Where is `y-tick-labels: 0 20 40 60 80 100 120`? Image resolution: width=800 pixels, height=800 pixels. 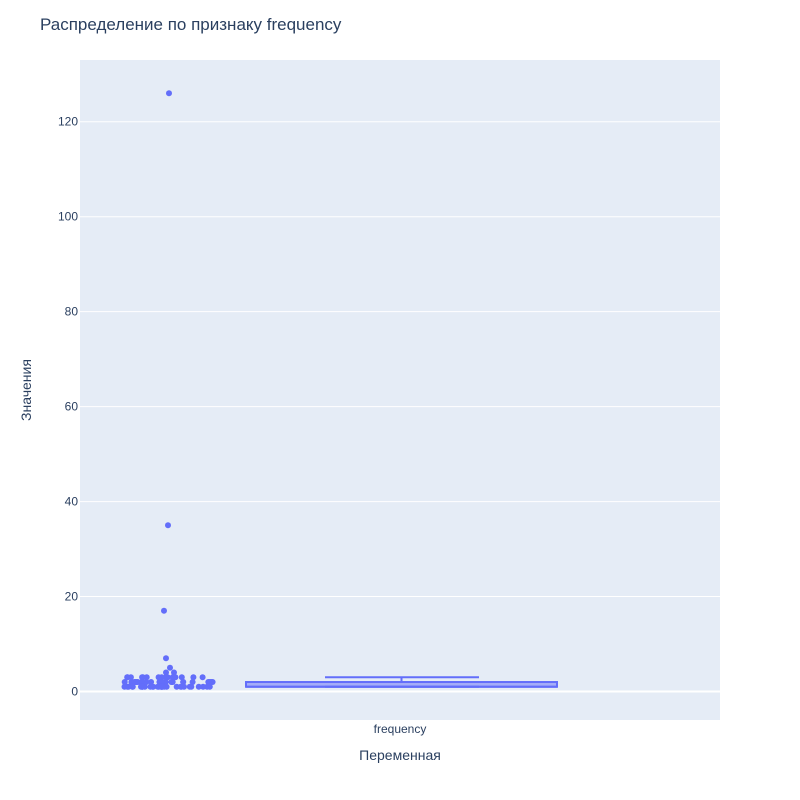
y-tick-labels: 0 20 40 60 80 100 120 is located at coordinates (68, 407).